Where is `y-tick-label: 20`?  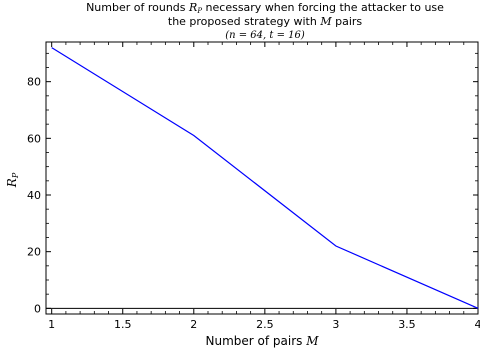
y-tick-label: 20 is located at coordinates (34, 252).